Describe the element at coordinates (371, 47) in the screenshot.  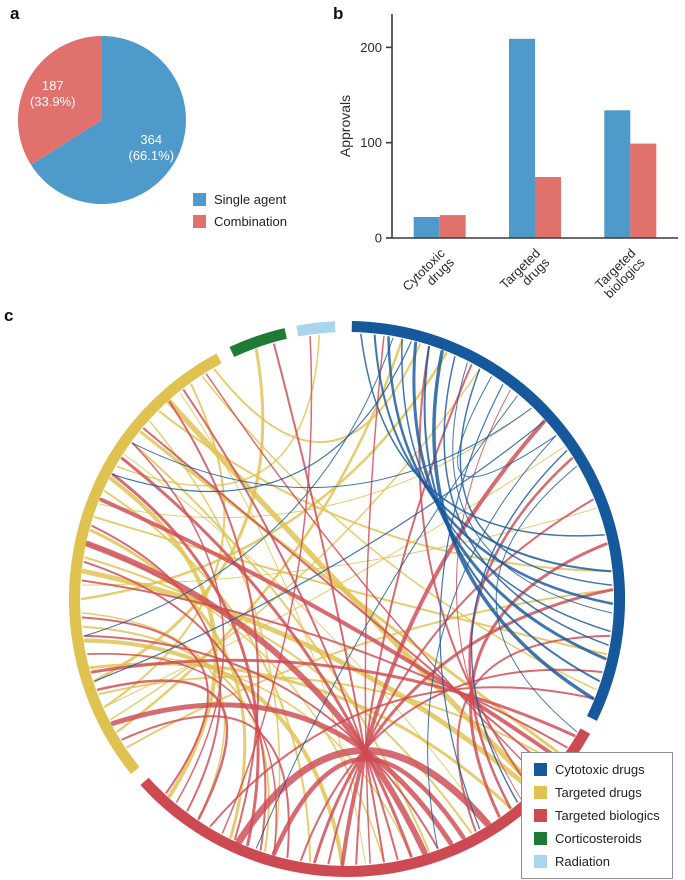
I see `svg-text: 200` at that location.